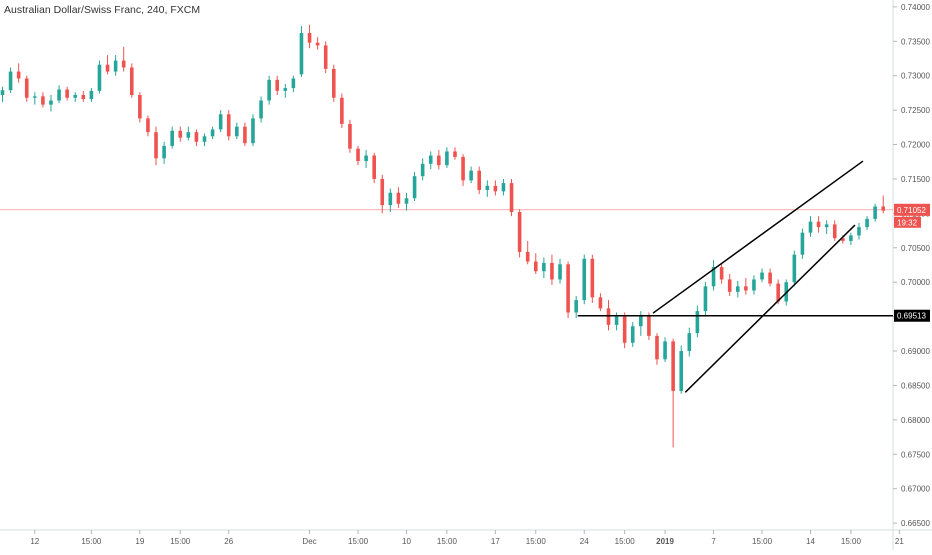 This screenshot has width=932, height=555. What do you see at coordinates (584, 541) in the screenshot?
I see `x-tick-label: 24` at bounding box center [584, 541].